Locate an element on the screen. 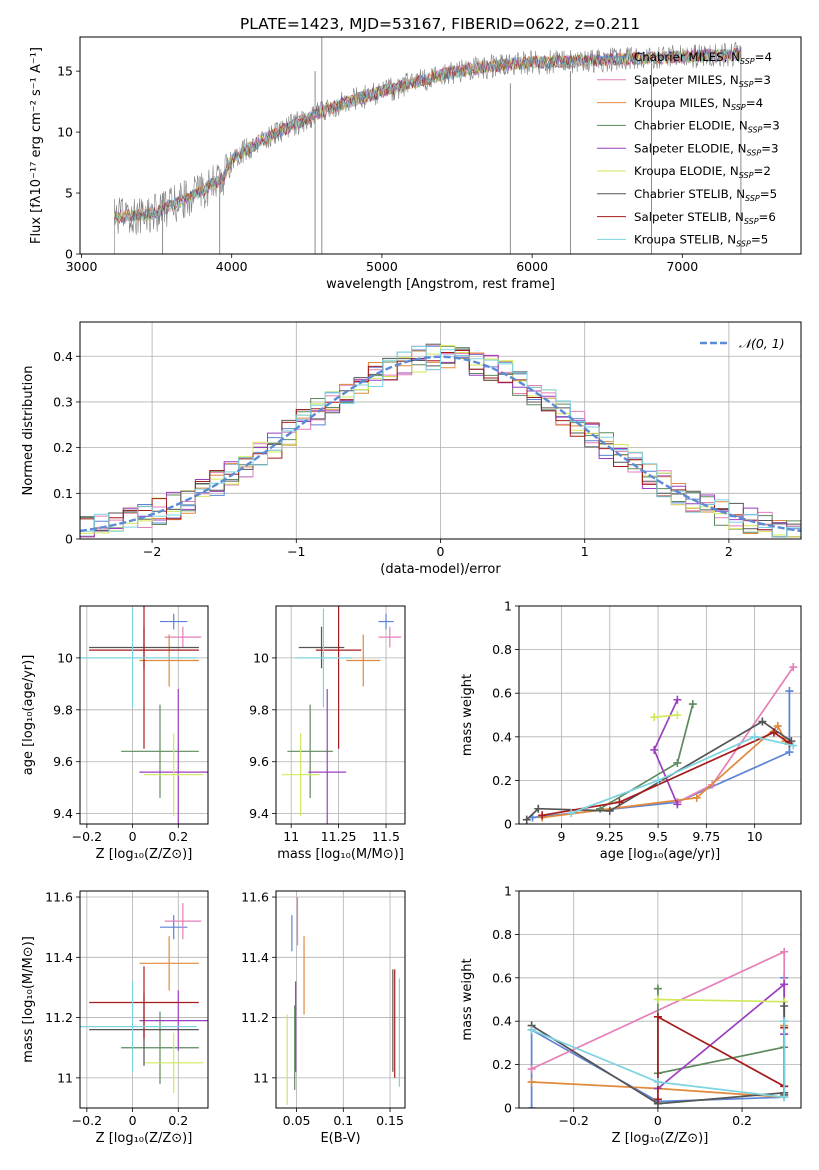 The height and width of the screenshot is (1170, 819). y-tick-label: 9.4 is located at coordinates (63, 813).